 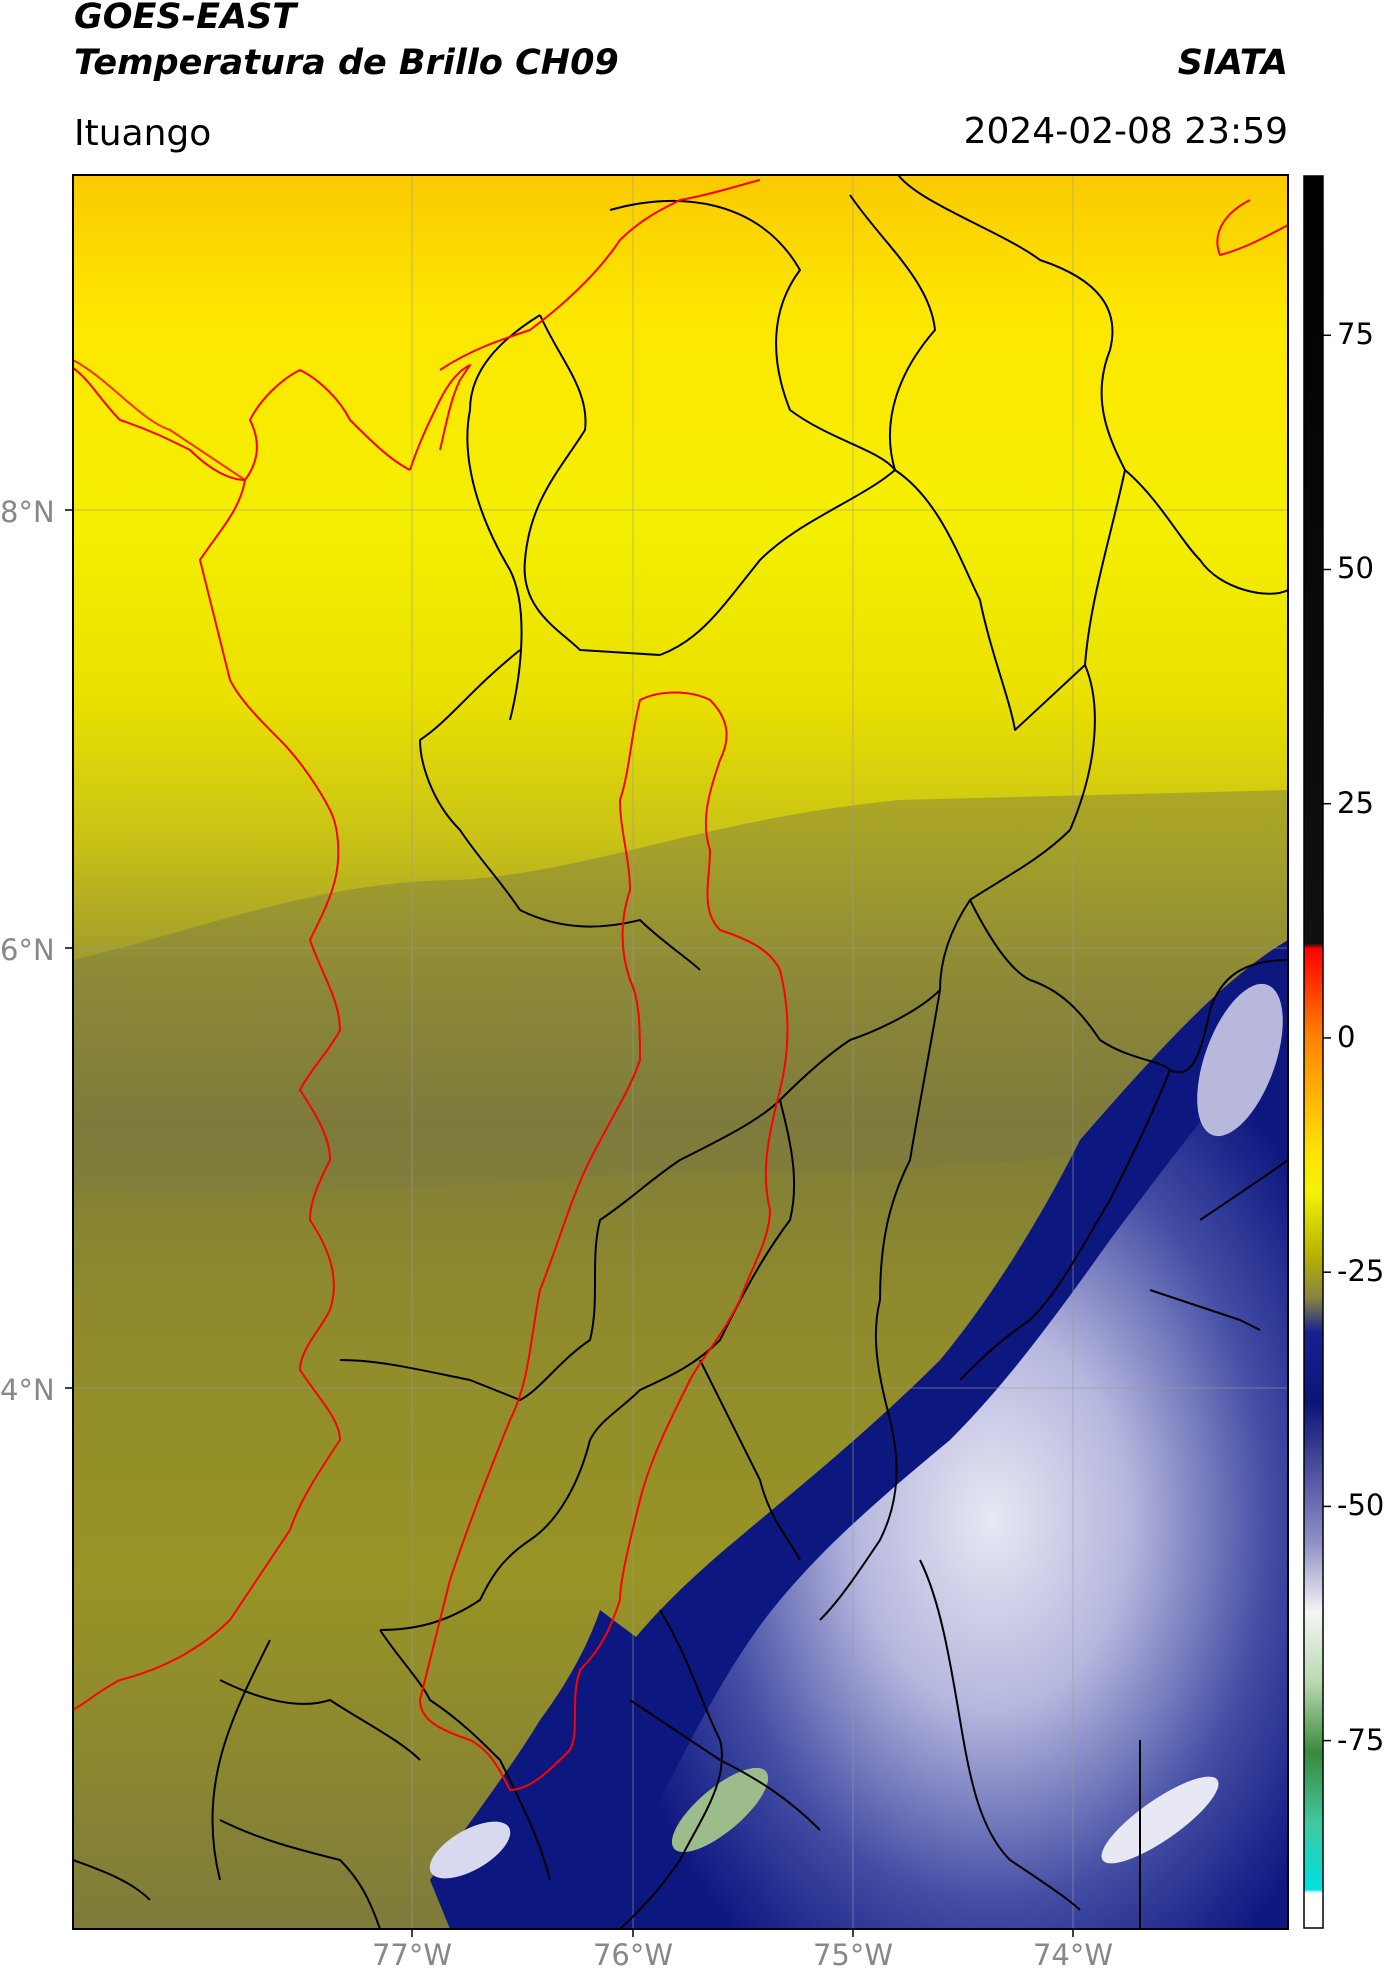 What do you see at coordinates (1355, 802) in the screenshot?
I see `colorbar-label-2: 25` at bounding box center [1355, 802].